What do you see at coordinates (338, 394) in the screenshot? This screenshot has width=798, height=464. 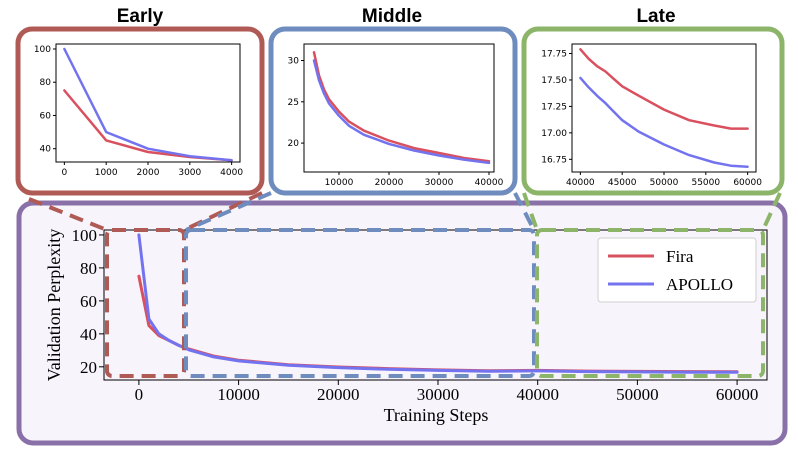 I see `main-x-tick-label: 20000` at bounding box center [338, 394].